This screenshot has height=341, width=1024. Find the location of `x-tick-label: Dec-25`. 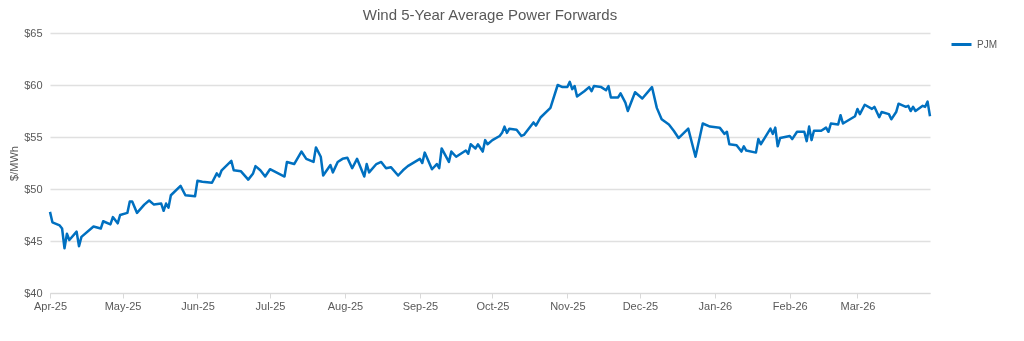

x-tick-label: Dec-25 is located at coordinates (640, 305).